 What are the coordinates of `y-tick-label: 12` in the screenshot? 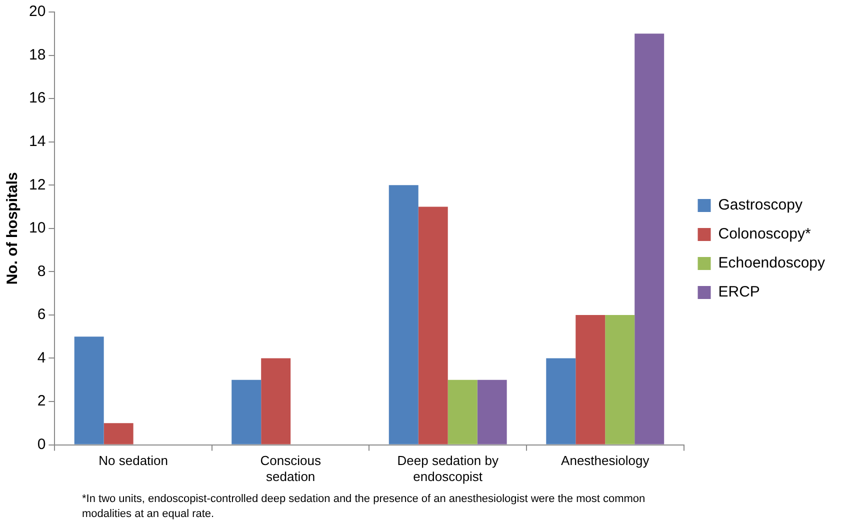 It's located at (37, 185).